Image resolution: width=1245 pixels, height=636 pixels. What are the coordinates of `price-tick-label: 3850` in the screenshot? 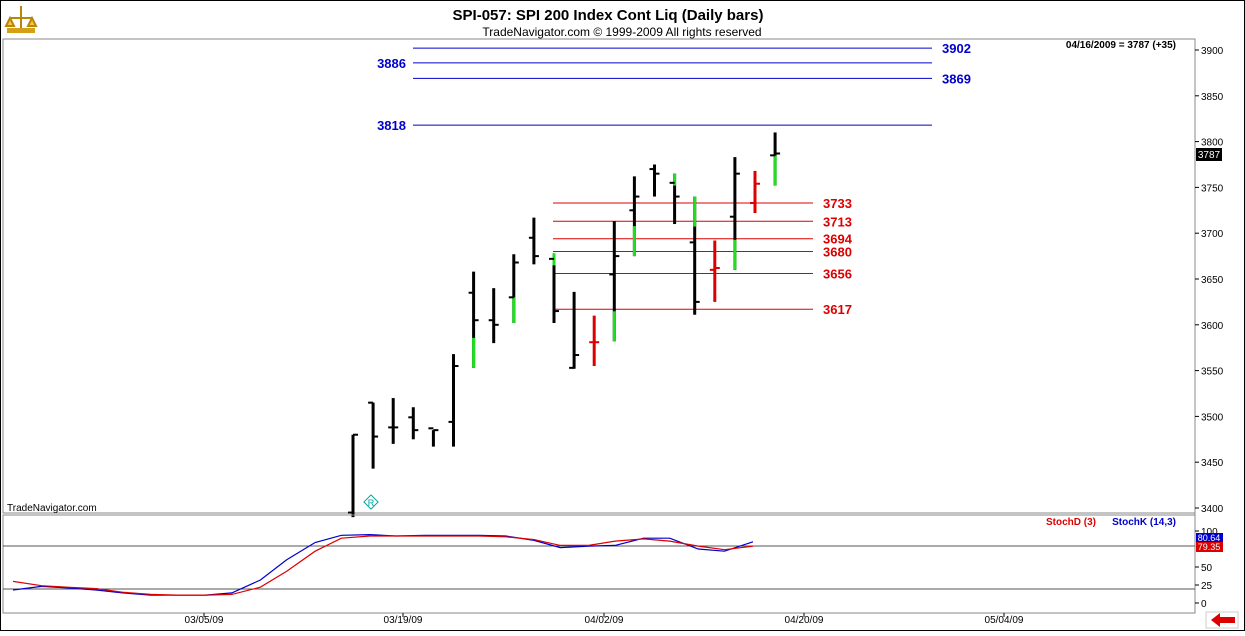 It's located at (1212, 97).